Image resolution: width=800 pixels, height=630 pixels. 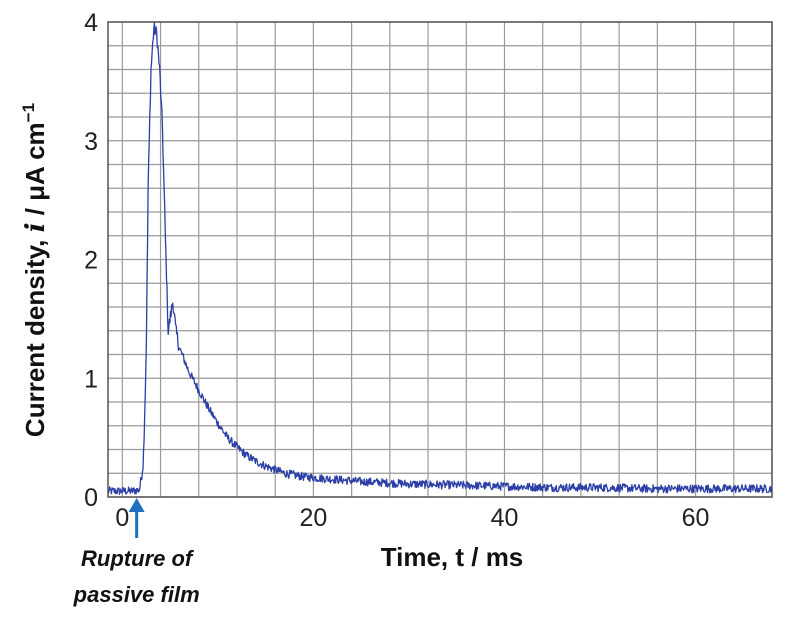 What do you see at coordinates (36, 228) in the screenshot?
I see `y-axis-label-variable: i` at bounding box center [36, 228].